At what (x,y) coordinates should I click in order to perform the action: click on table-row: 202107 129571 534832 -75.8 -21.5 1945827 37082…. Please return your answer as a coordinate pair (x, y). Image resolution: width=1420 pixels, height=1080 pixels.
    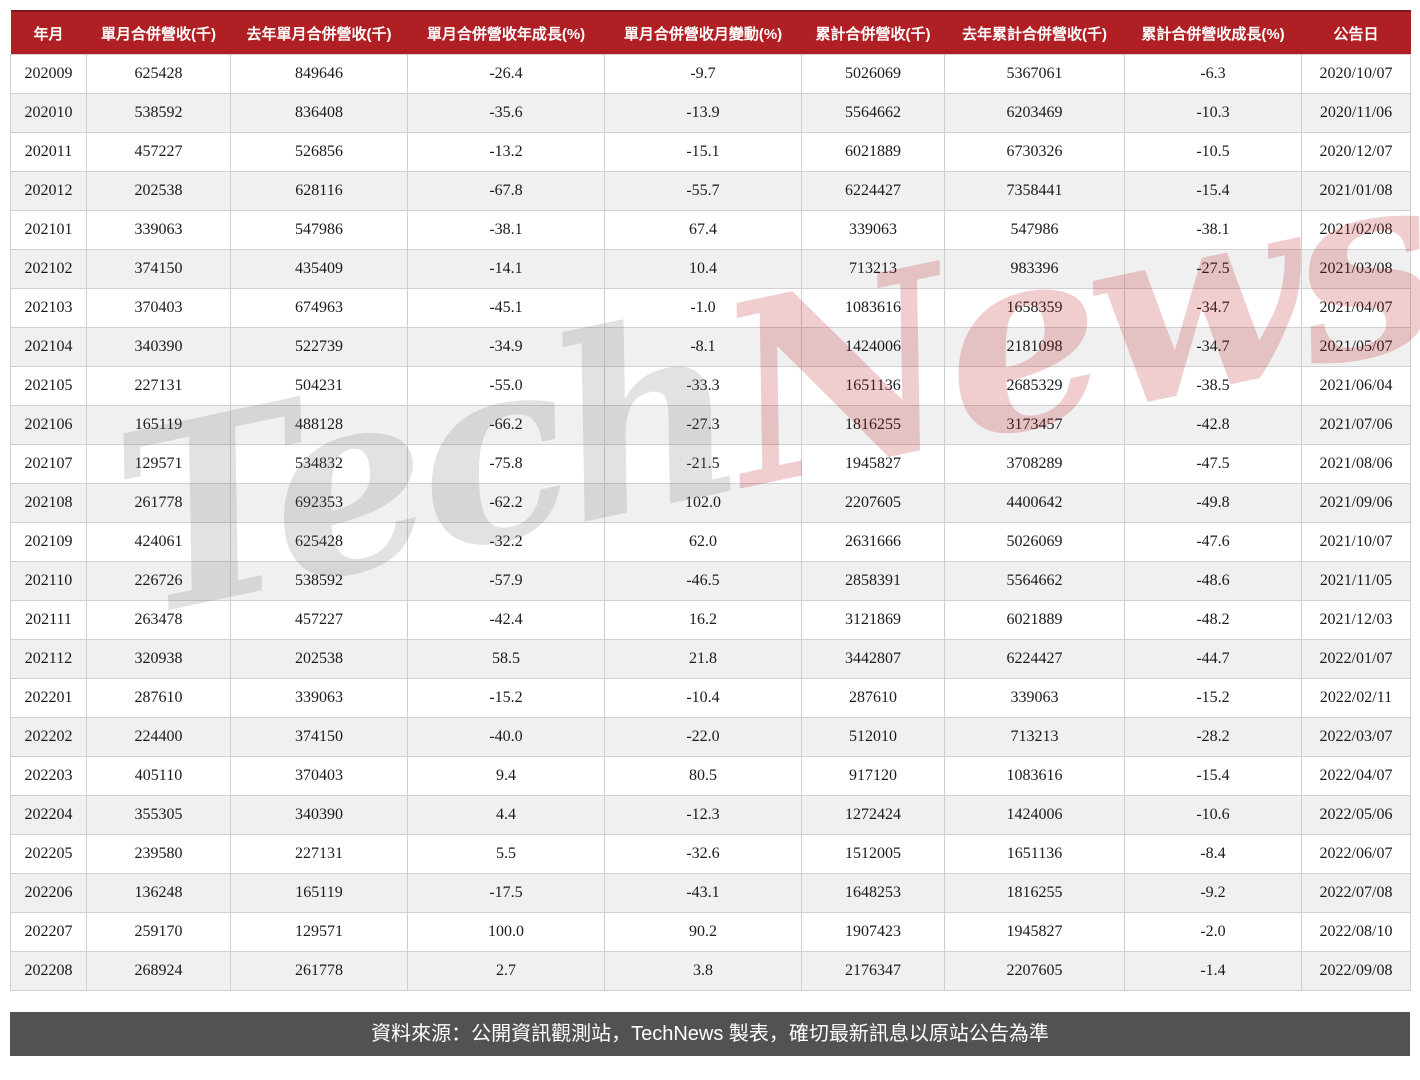
    Looking at the image, I should click on (710, 464).